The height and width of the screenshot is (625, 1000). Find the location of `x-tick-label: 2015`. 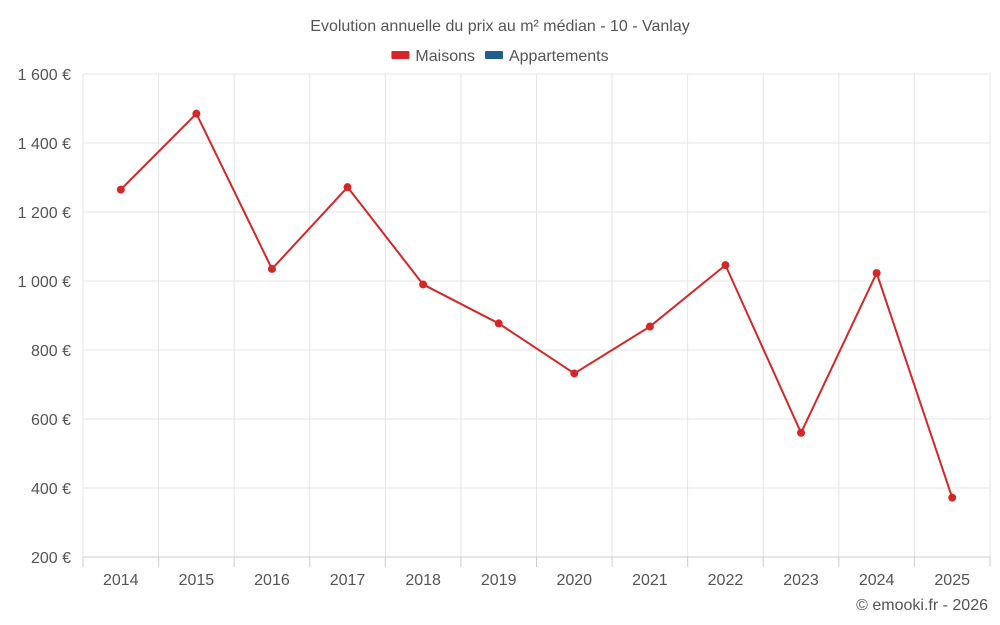

x-tick-label: 2015 is located at coordinates (197, 580).